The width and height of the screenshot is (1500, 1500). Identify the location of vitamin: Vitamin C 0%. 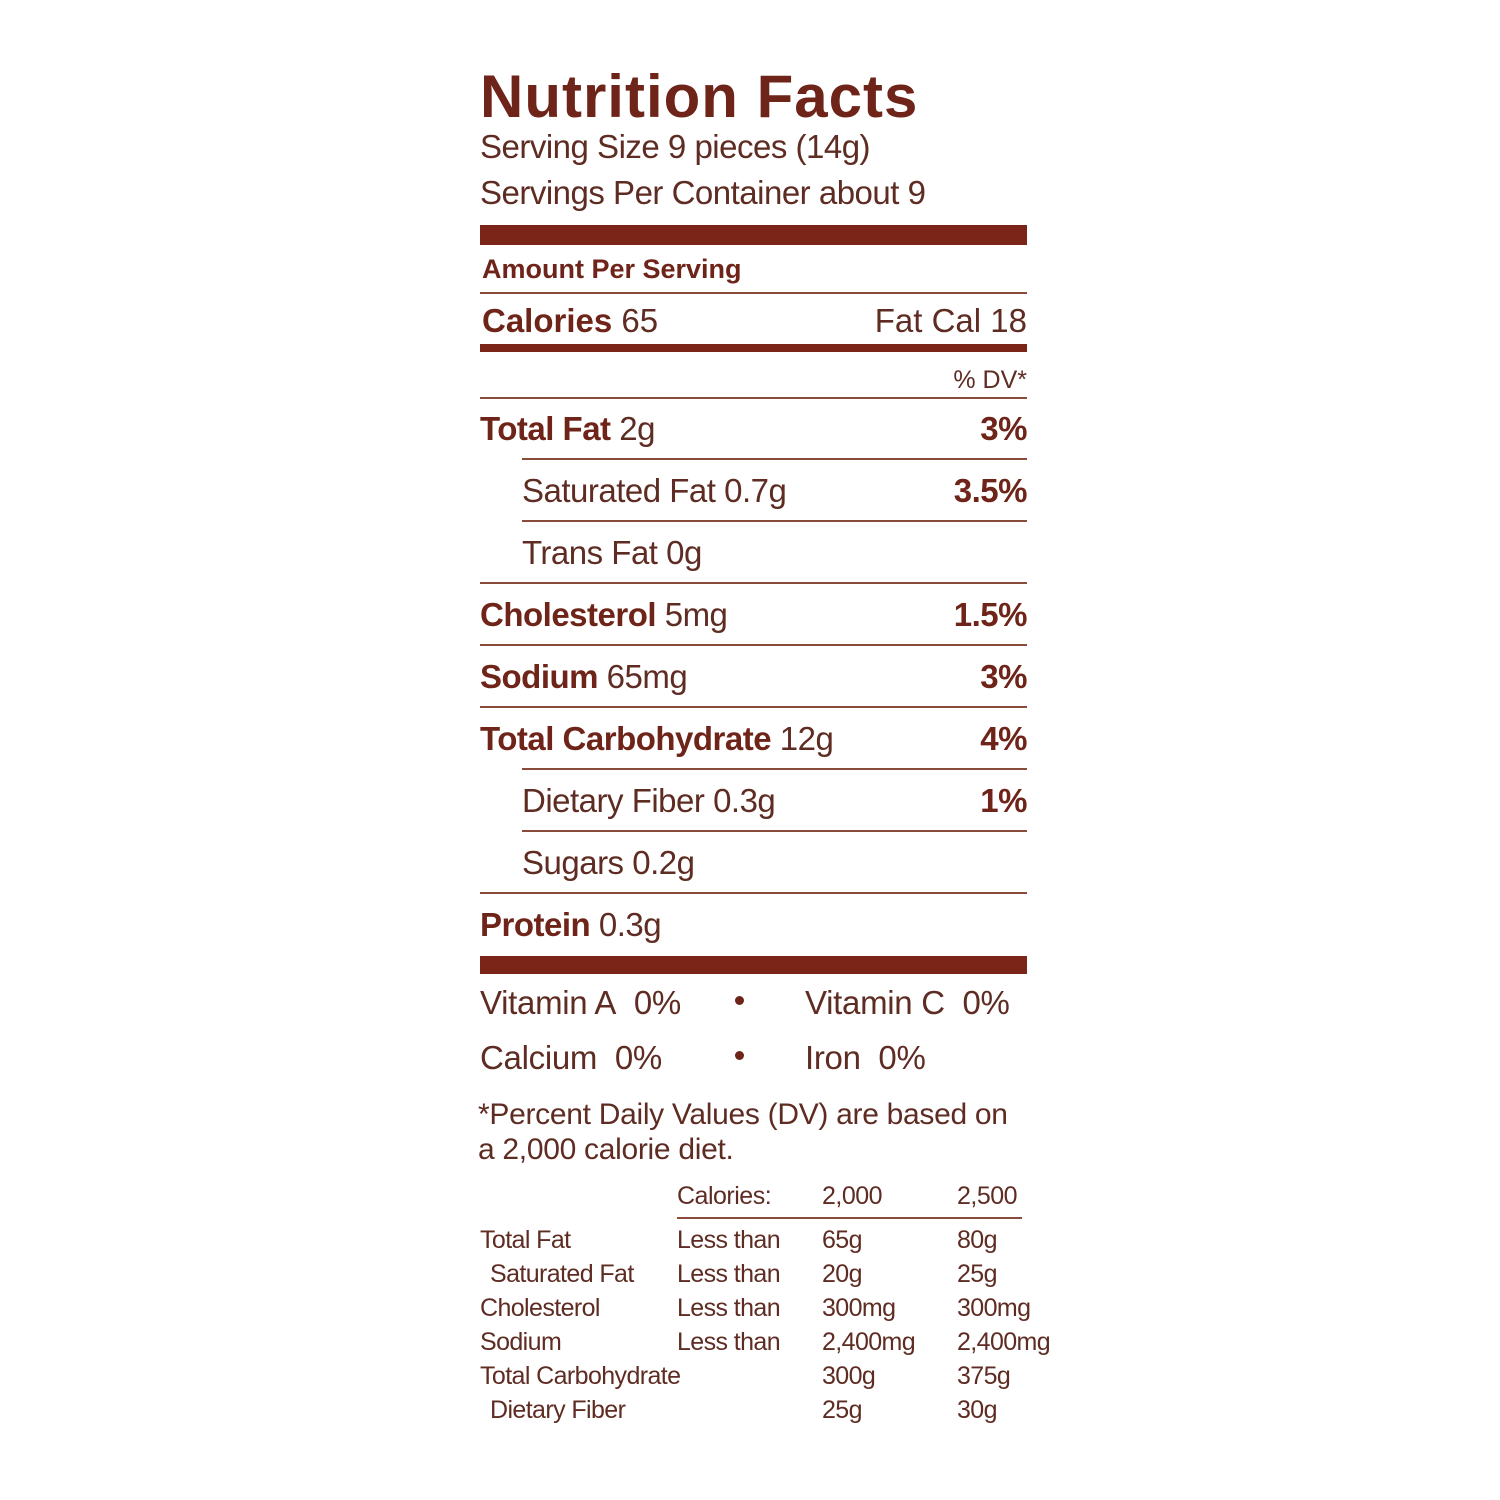
(907, 1003).